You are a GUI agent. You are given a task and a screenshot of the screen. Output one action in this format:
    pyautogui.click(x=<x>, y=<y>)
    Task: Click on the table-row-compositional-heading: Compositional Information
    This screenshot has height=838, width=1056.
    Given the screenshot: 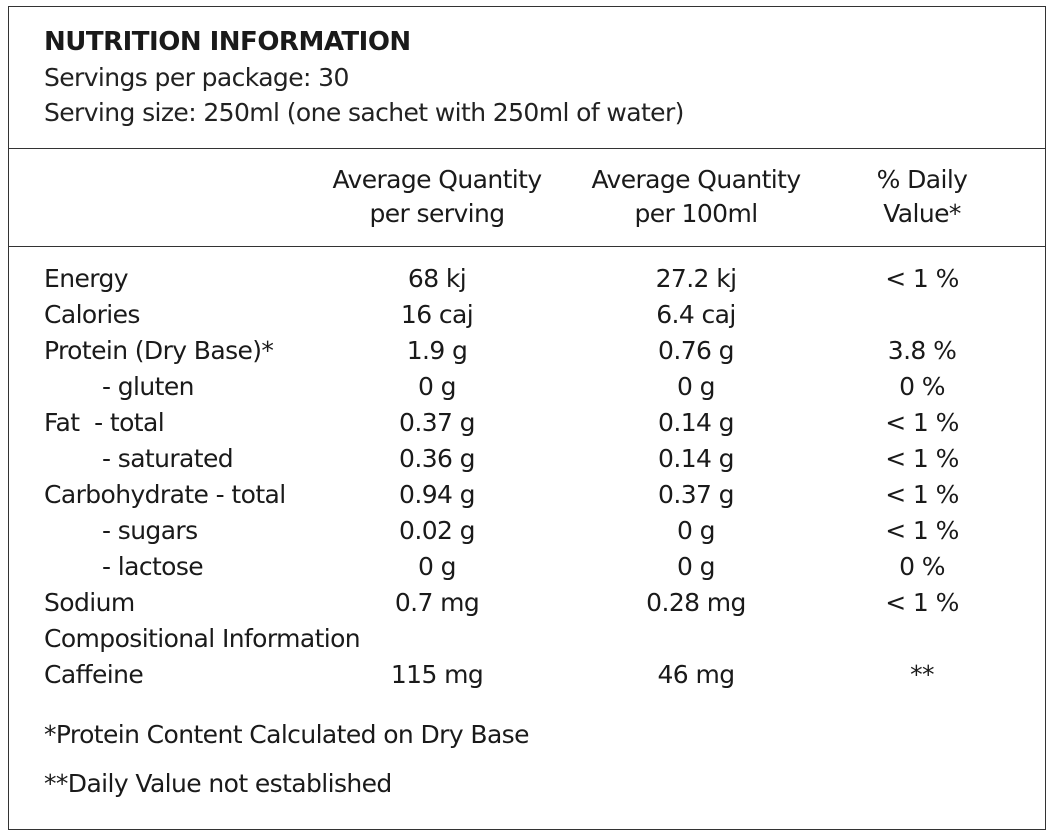 What is the action you would take?
    pyautogui.click(x=527, y=639)
    